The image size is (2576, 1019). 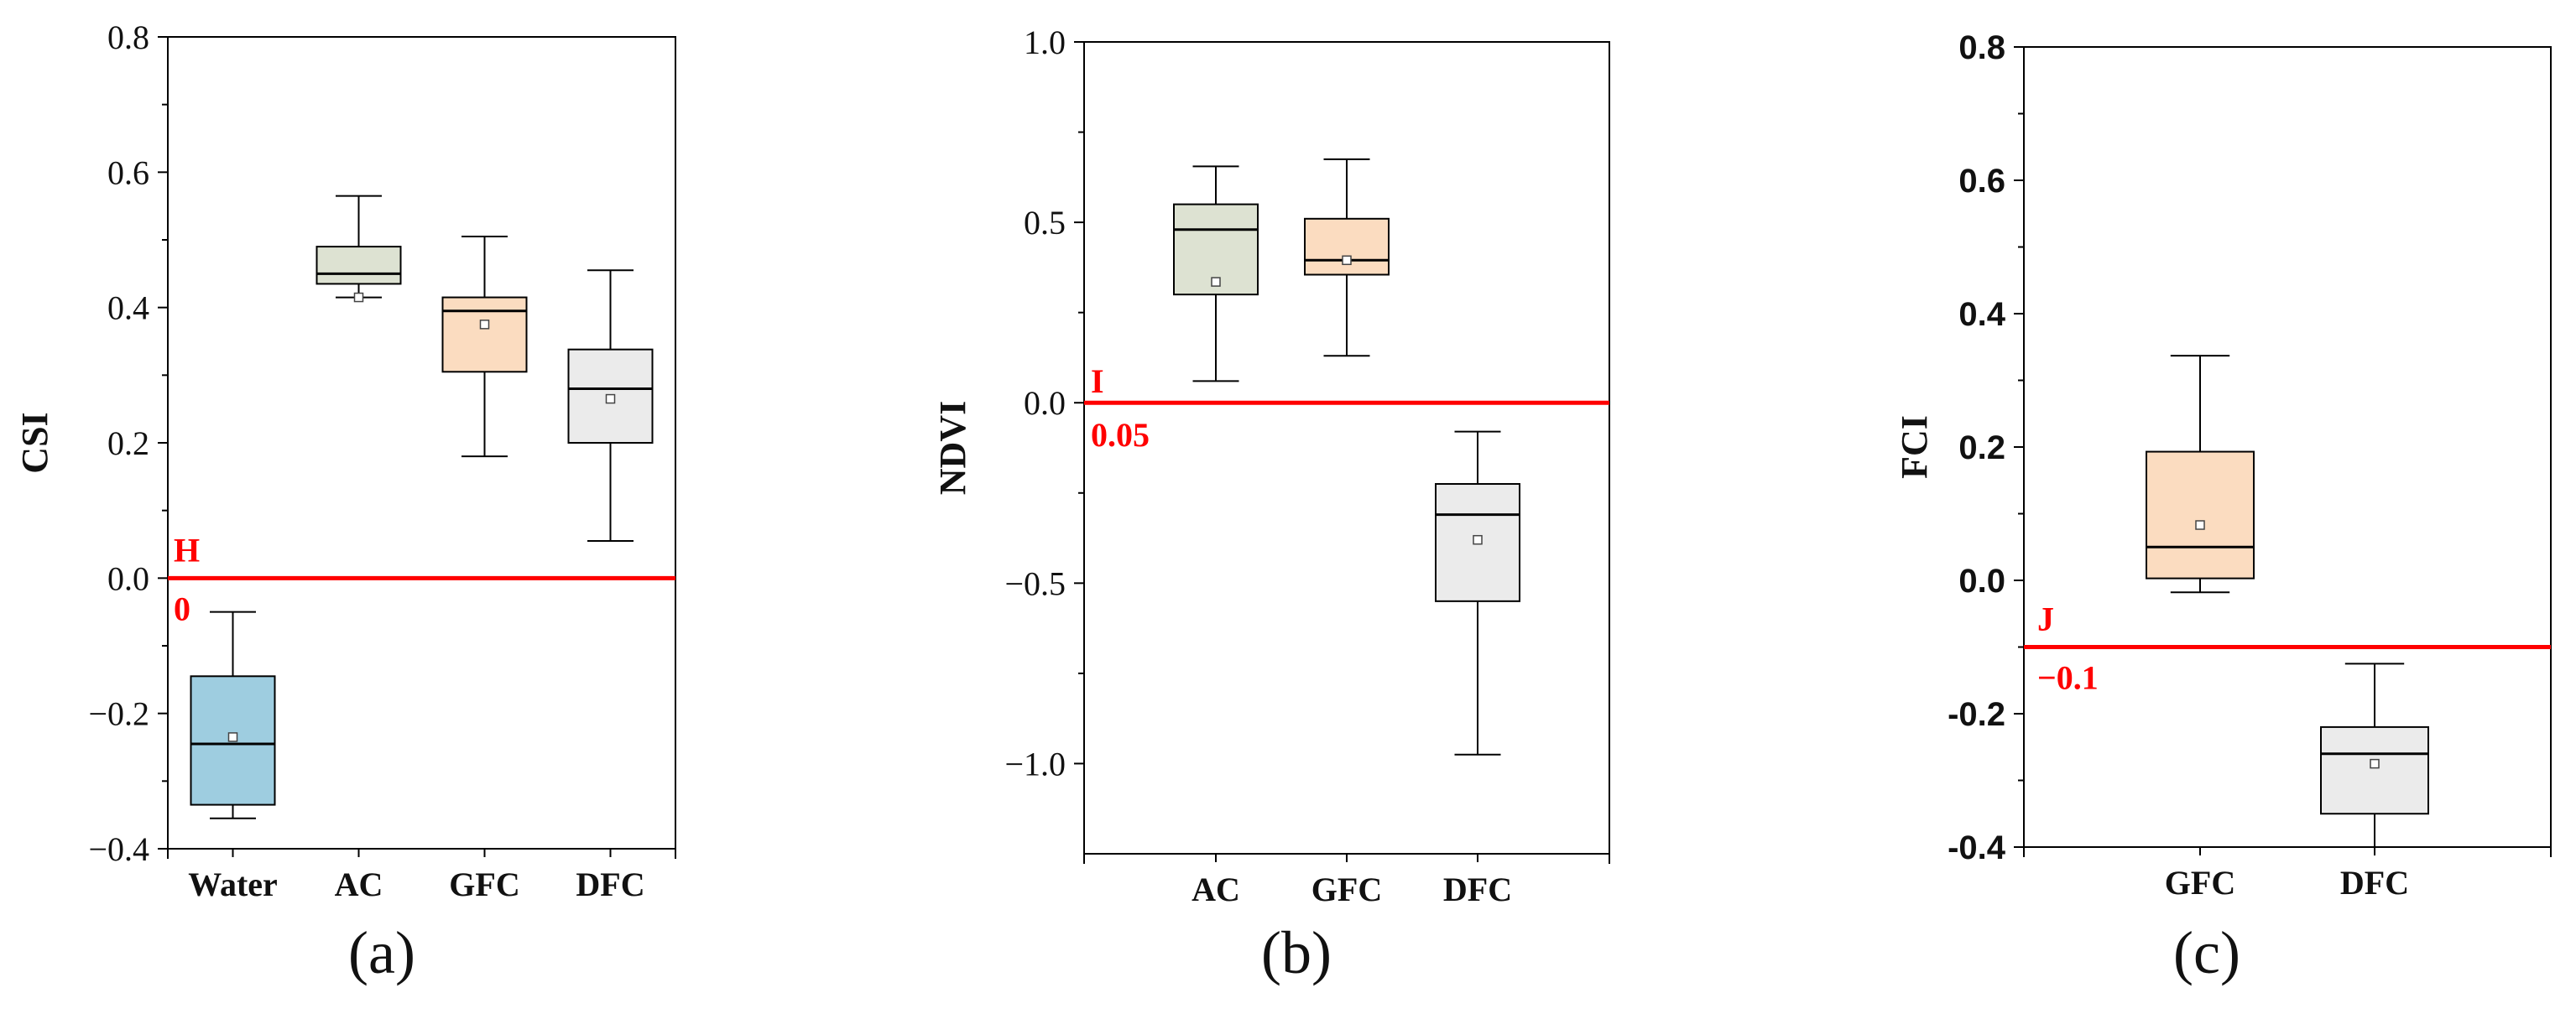 What do you see at coordinates (187, 550) in the screenshot?
I see `reference-letter: H` at bounding box center [187, 550].